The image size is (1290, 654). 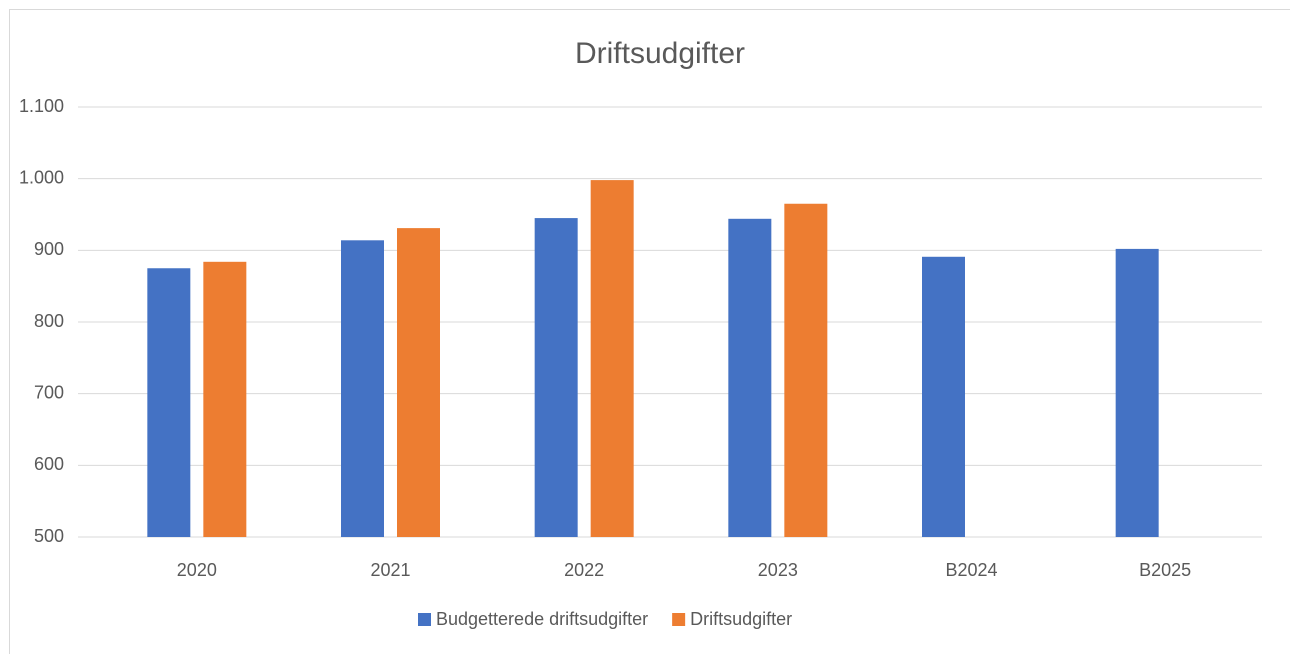 What do you see at coordinates (197, 570) in the screenshot?
I see `x-tick-label: 2020` at bounding box center [197, 570].